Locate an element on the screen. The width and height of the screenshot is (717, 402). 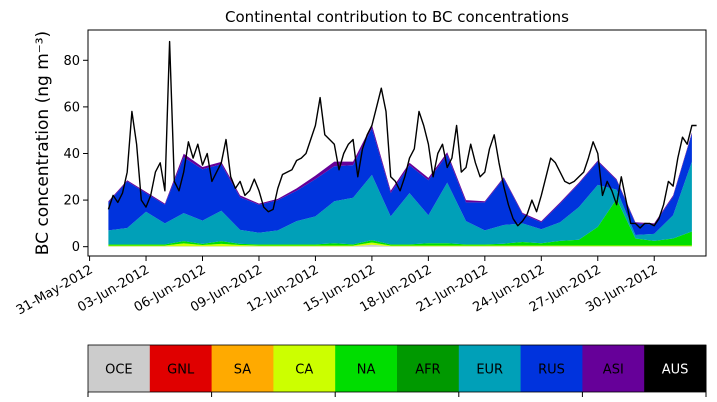
y-tick-label: 0 is located at coordinates (76, 247).